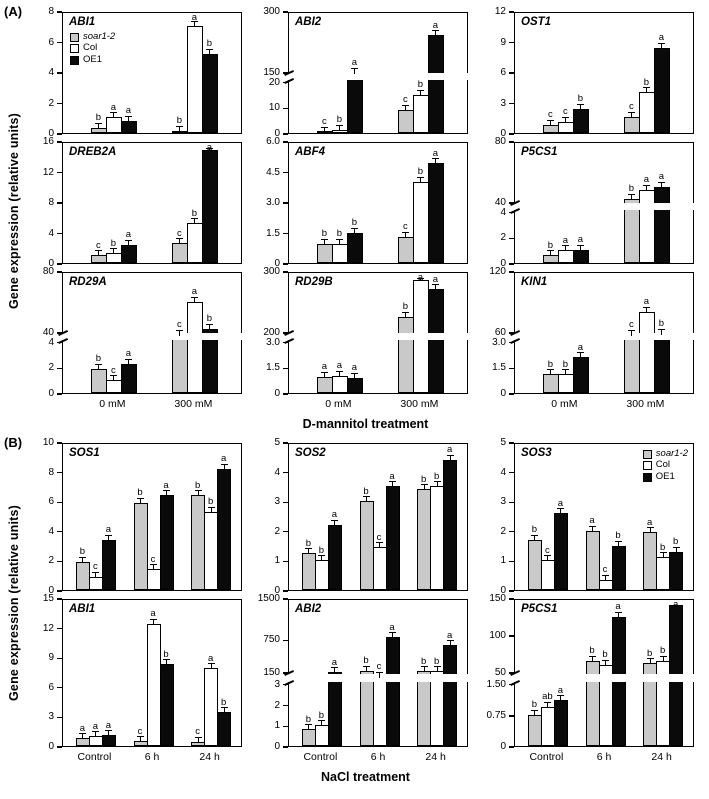  I want to click on y-tick-label: 4, so click(51, 531).